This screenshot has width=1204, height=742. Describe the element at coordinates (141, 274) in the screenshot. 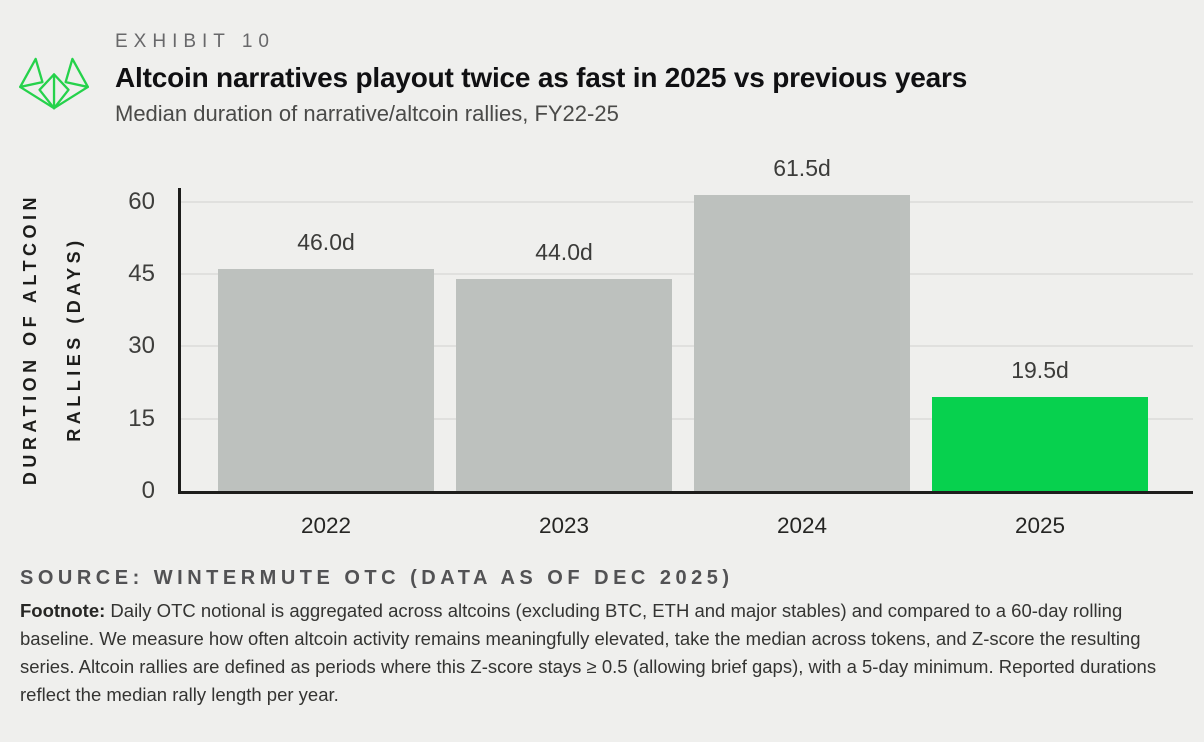

I see `y-tick-label: 45` at that location.